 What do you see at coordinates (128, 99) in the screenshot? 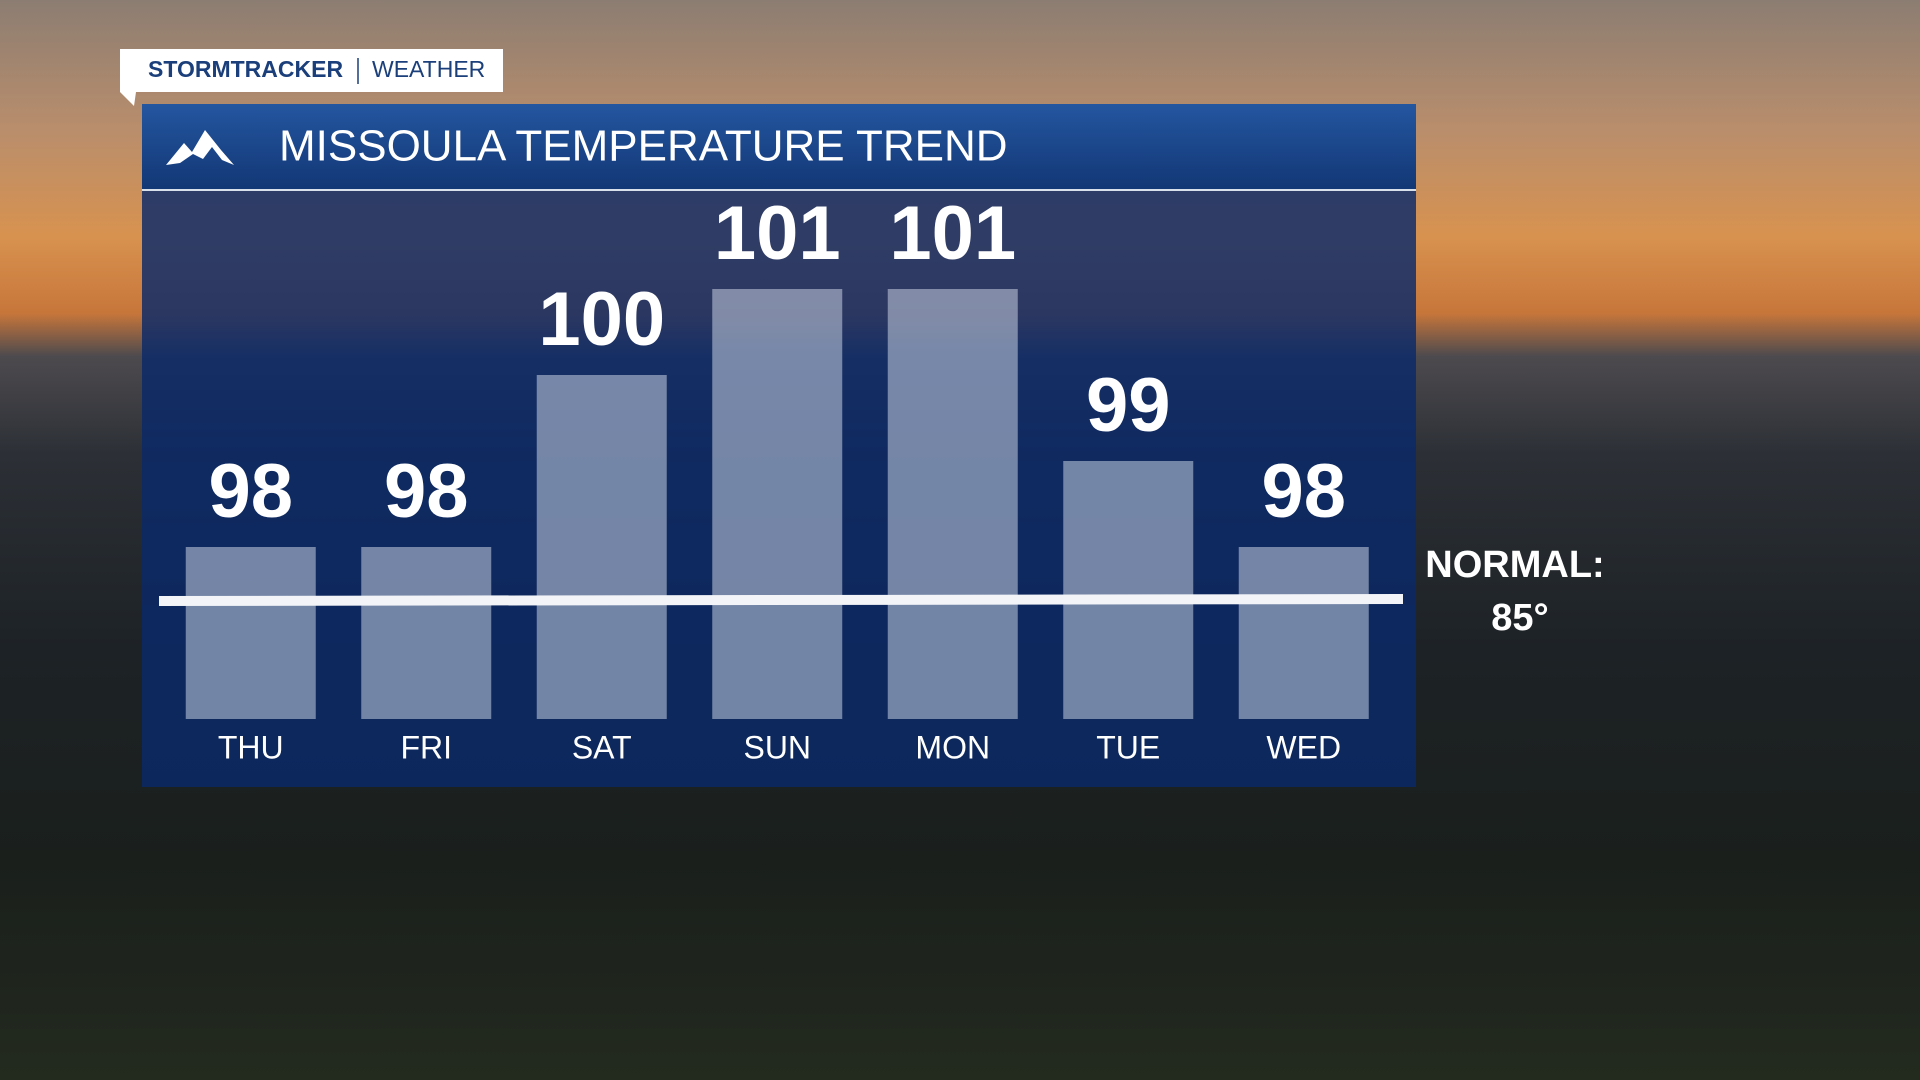
I see `brand-tail` at bounding box center [128, 99].